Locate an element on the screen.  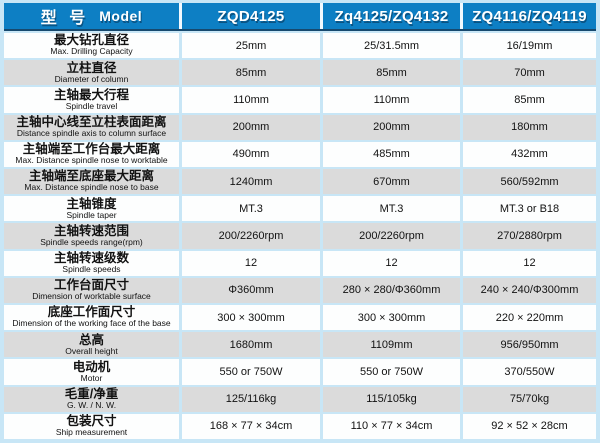
row-label-en: Spindle speeds range(rpm) is located at coordinates (91, 241).